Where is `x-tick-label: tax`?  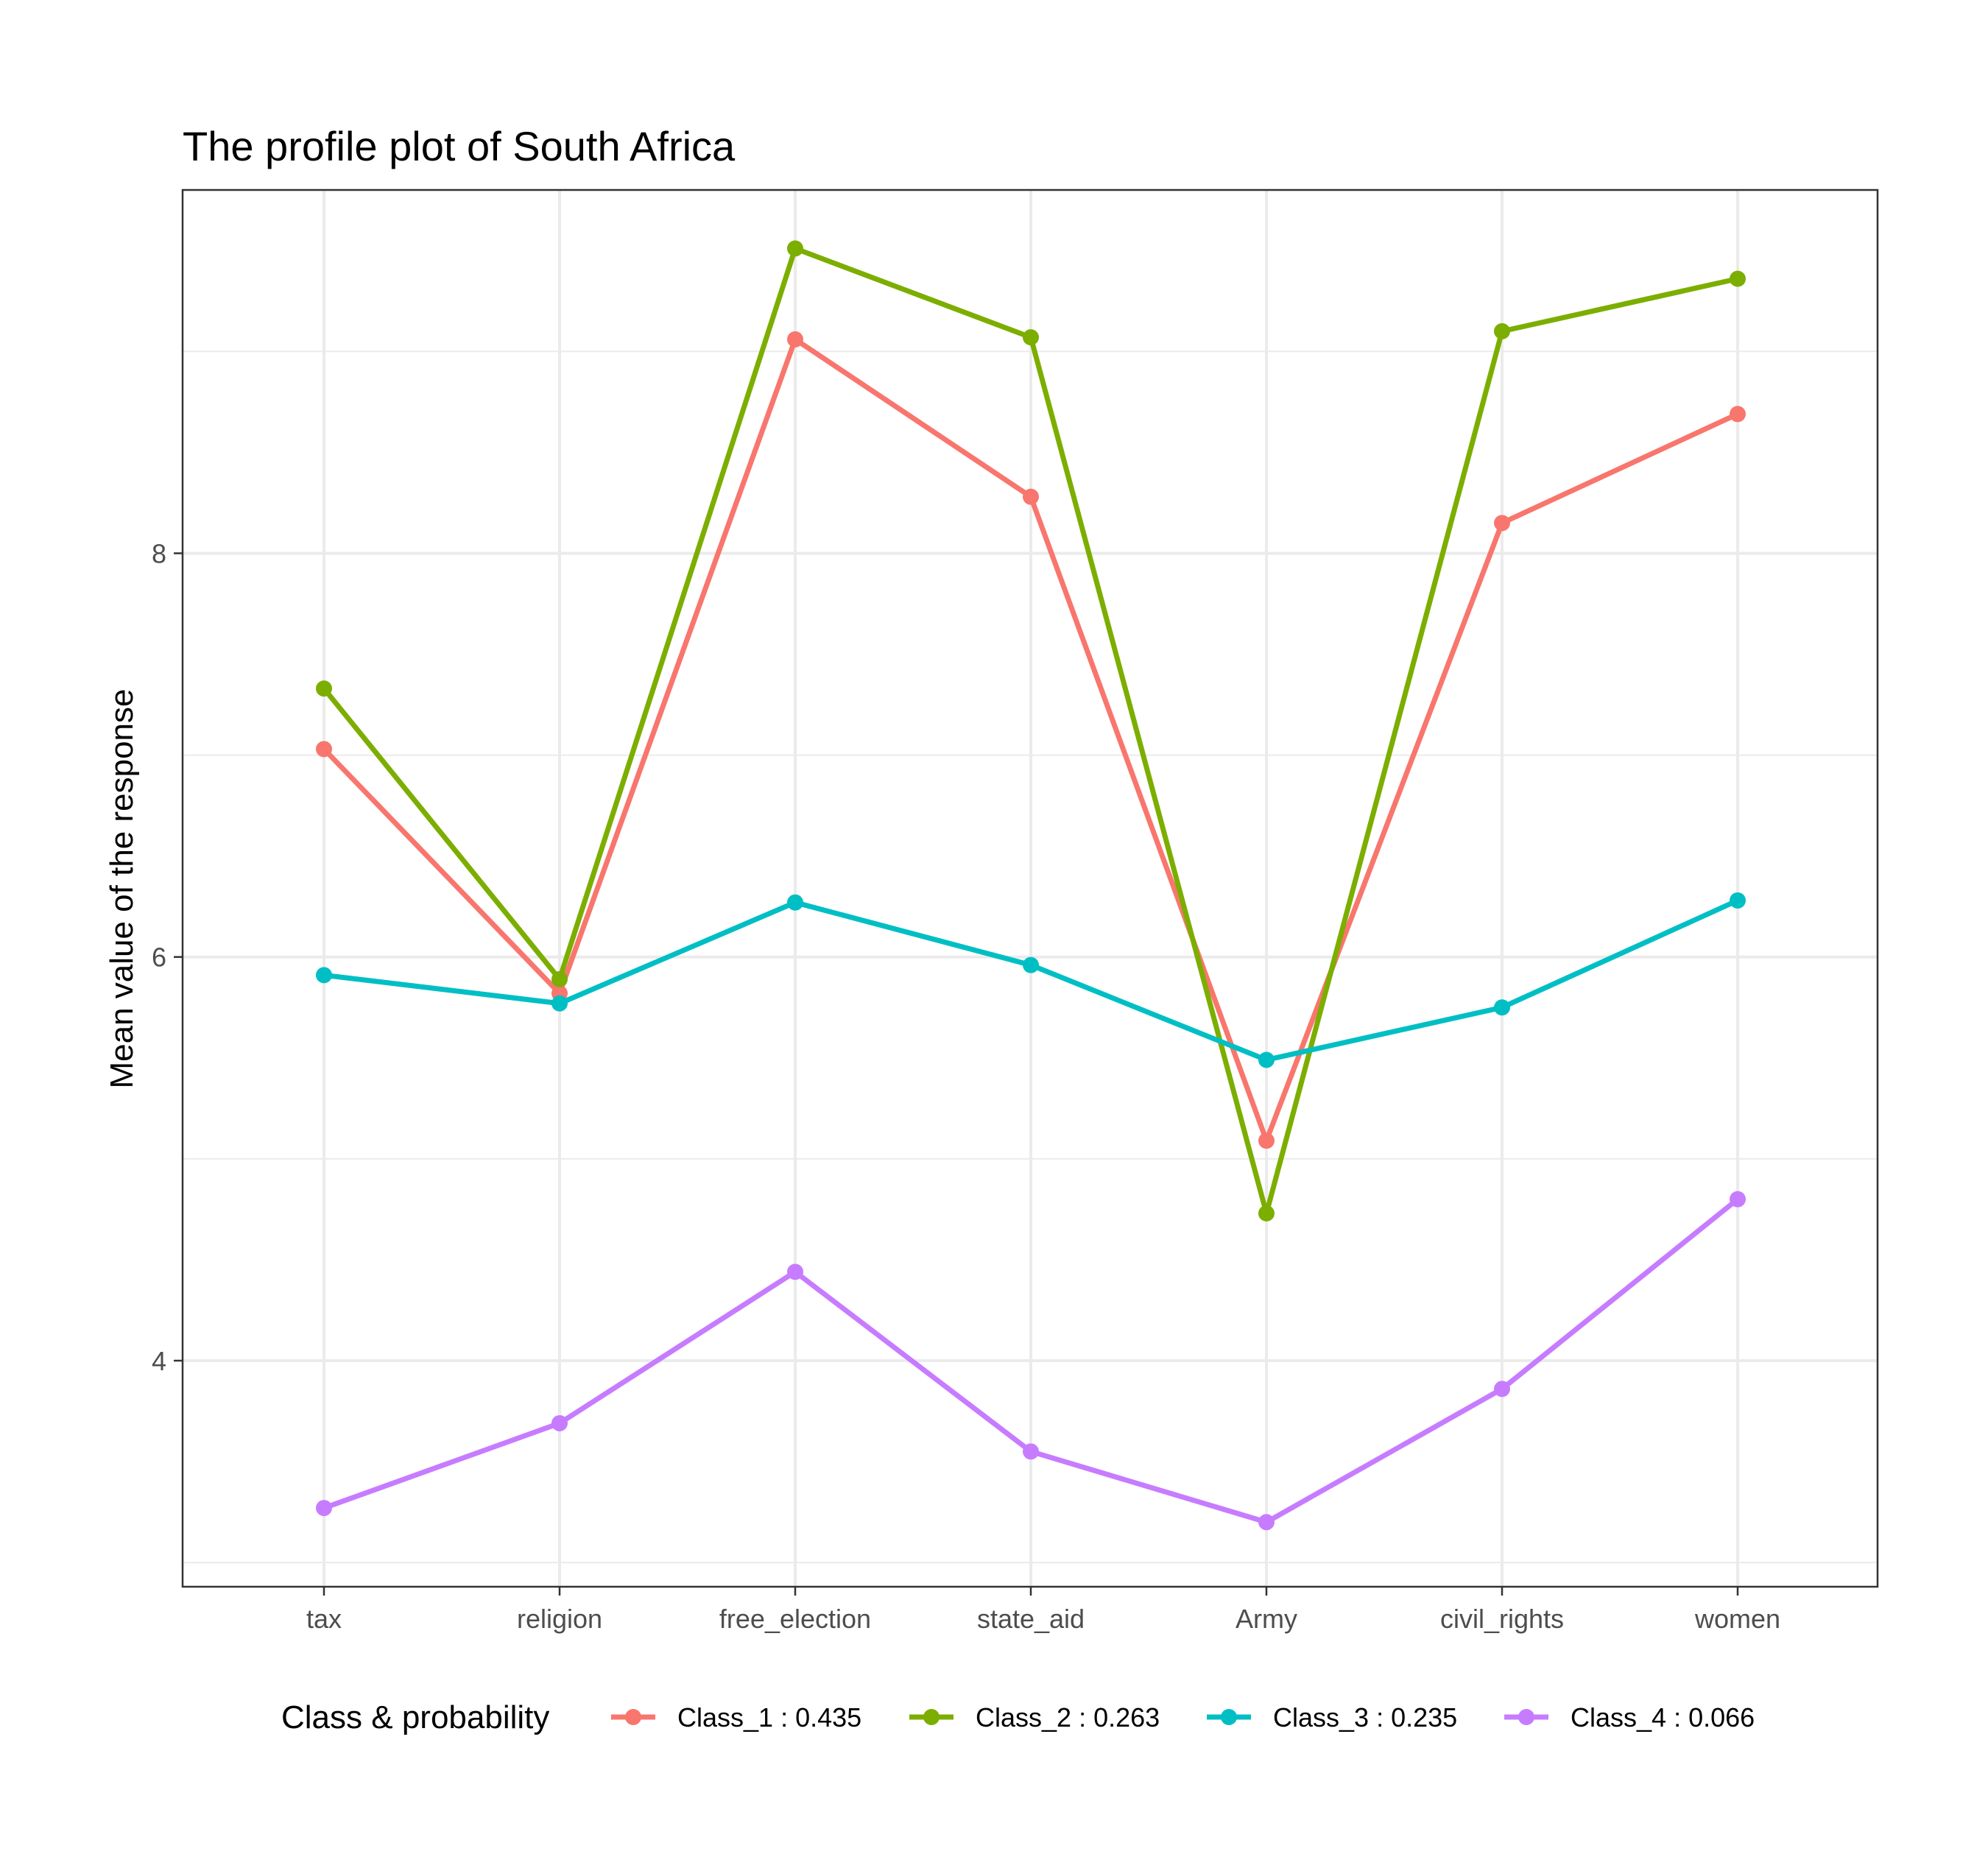
x-tick-label: tax is located at coordinates (324, 1619).